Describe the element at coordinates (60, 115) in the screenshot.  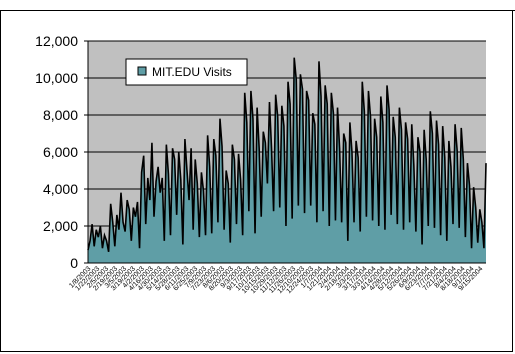
I see `y-tick-label: 8,000` at that location.